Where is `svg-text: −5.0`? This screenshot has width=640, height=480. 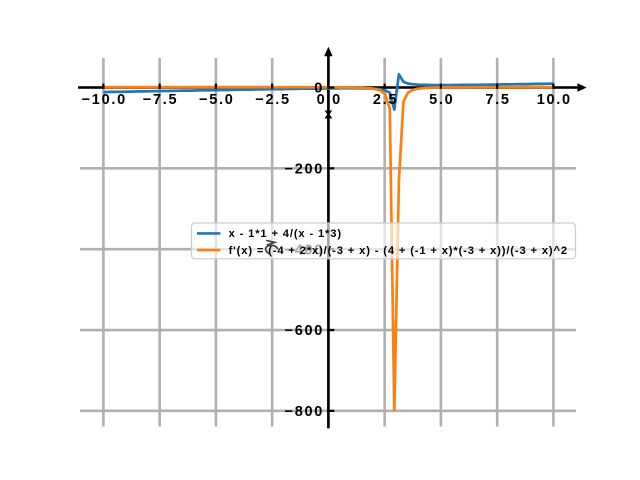
svg-text: −5.0 is located at coordinates (216, 100).